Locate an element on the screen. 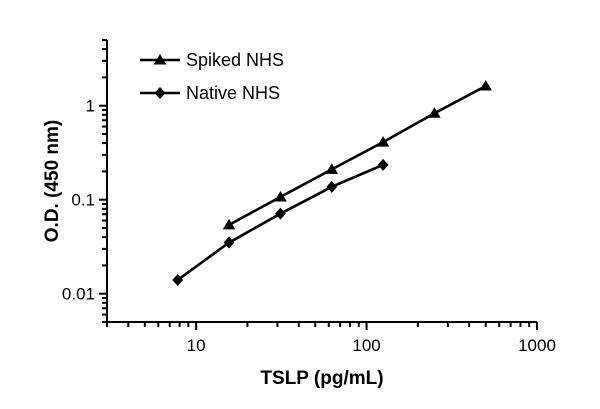  x-axis-ticks: 10 100 1000 is located at coordinates (331, 338).